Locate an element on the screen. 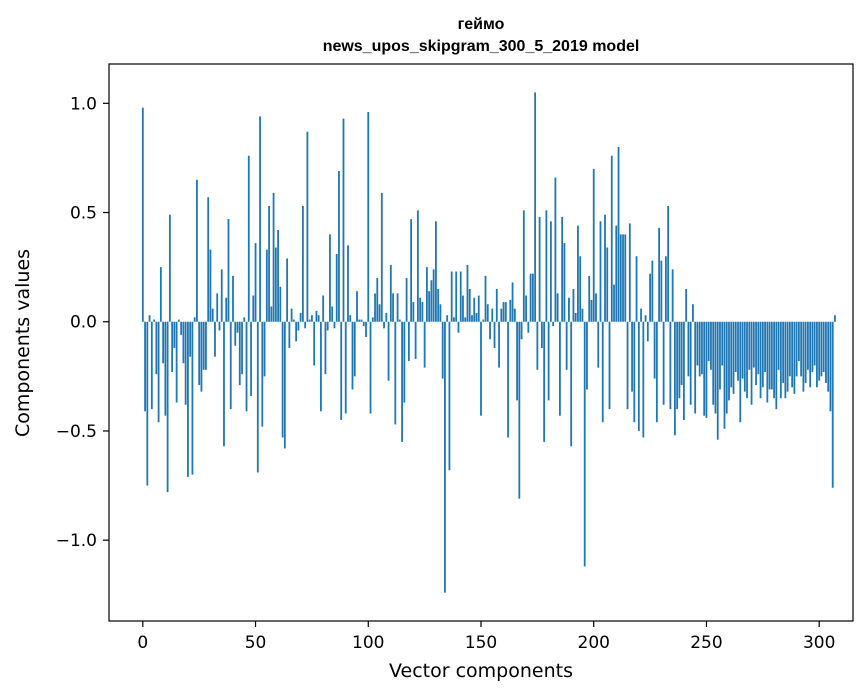  y-tick-label: 0.0 is located at coordinates (83, 323).